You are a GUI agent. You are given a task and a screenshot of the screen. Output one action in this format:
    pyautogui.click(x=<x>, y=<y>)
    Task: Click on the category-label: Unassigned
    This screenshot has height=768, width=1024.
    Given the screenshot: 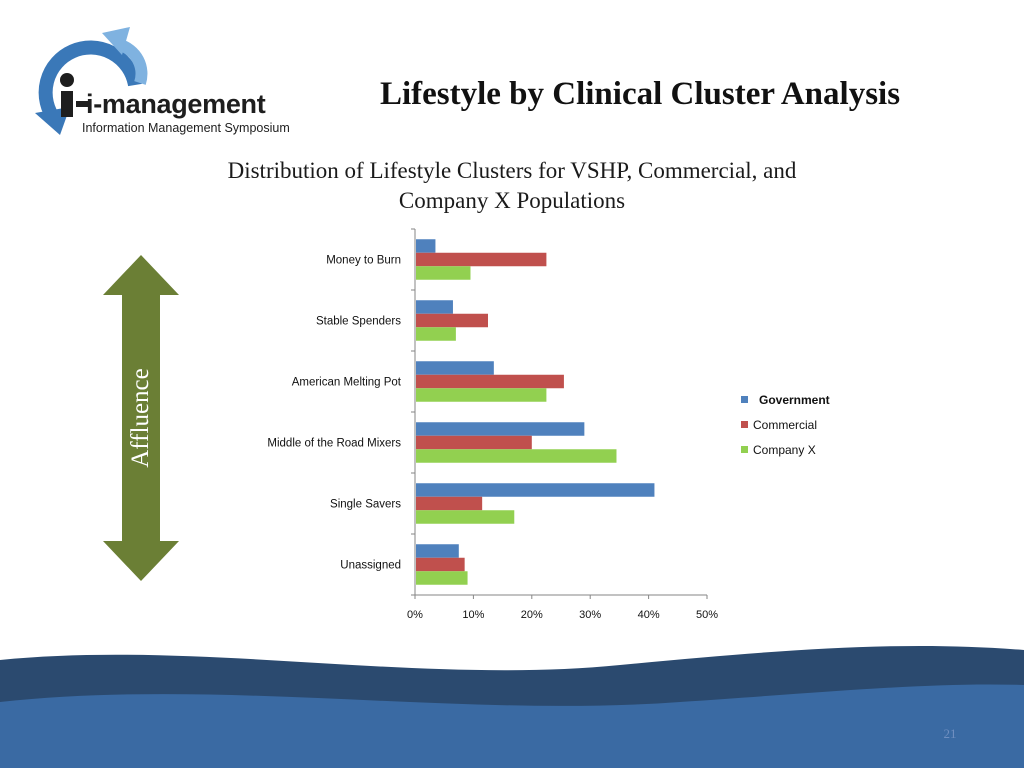 What is the action you would take?
    pyautogui.click(x=370, y=566)
    